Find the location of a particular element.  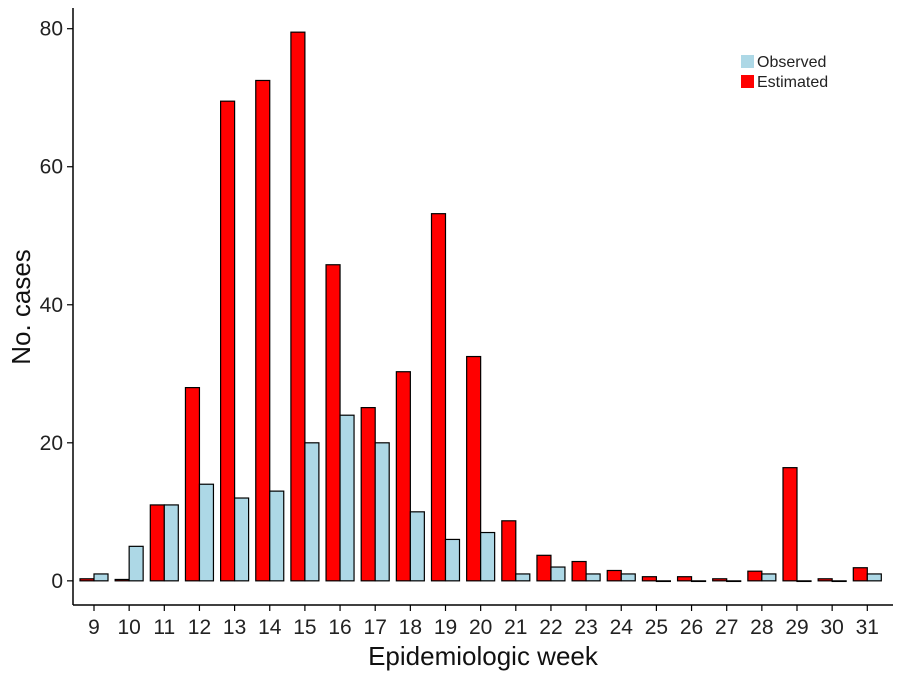

x-tick-label: 11 is located at coordinates (164, 627).